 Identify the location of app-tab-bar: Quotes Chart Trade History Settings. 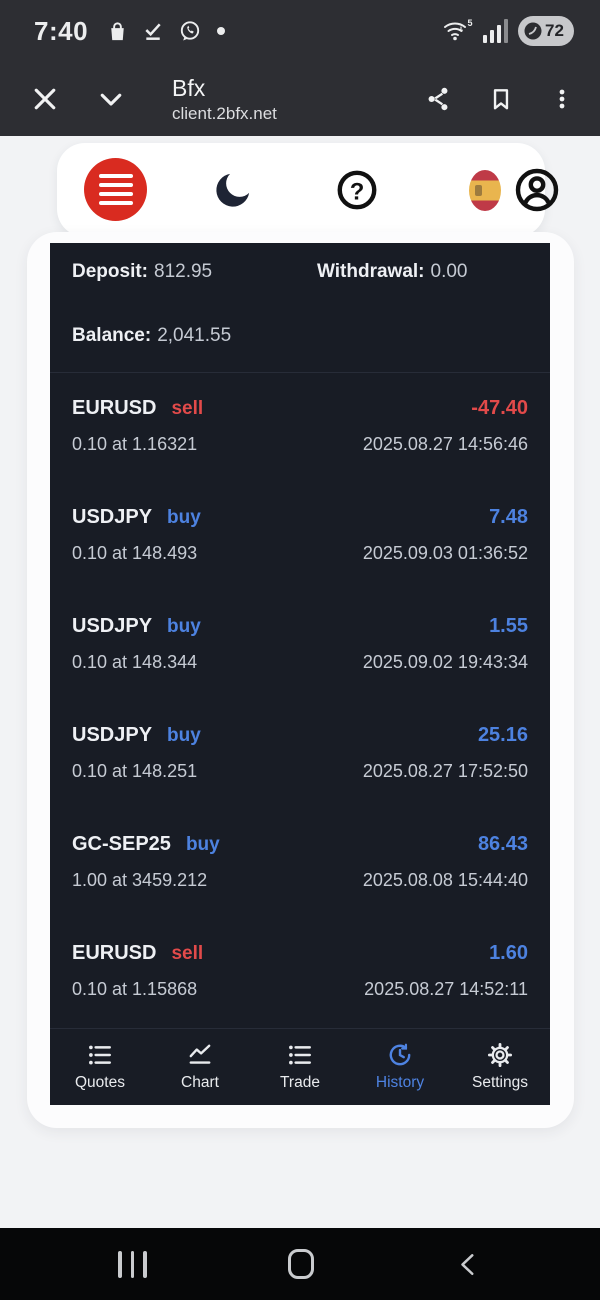
(300, 1066).